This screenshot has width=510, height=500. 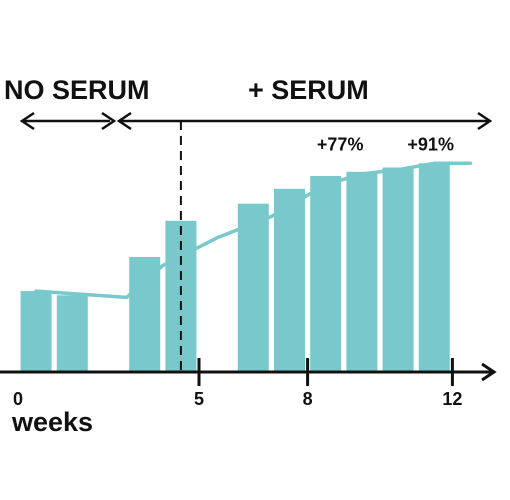 I want to click on no-serum-arrow-left-head, so click(x=27, y=121).